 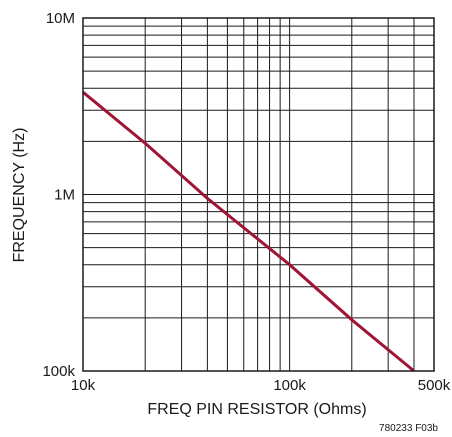 What do you see at coordinates (256, 409) in the screenshot?
I see `x-axis-title: FREQ PIN RESISTOR (Ohms)` at bounding box center [256, 409].